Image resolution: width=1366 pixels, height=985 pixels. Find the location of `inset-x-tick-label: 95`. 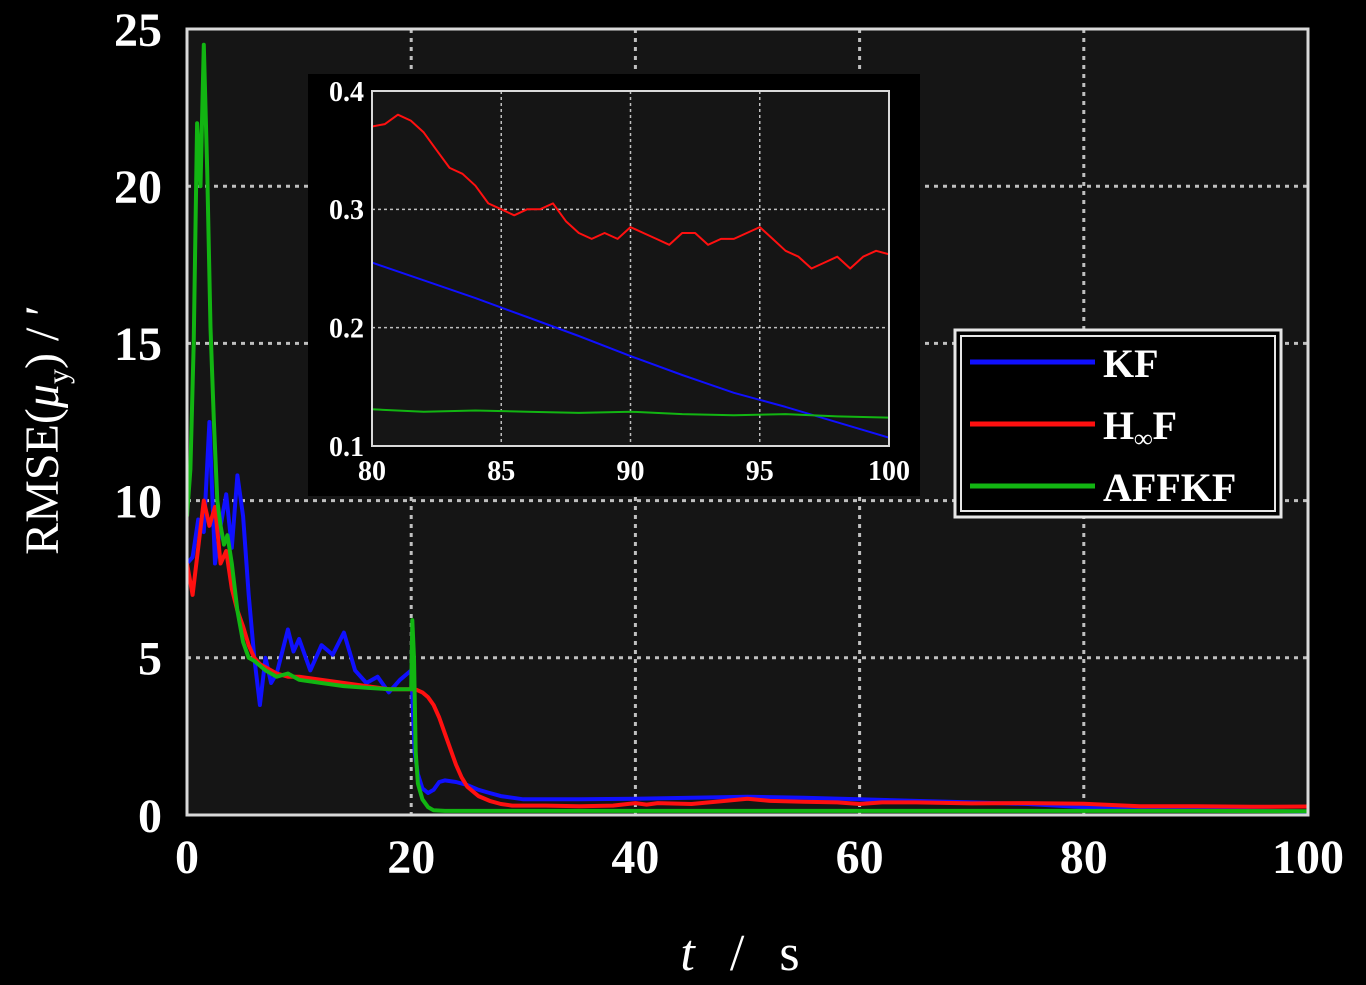

inset-x-tick-label: 95 is located at coordinates (760, 471).